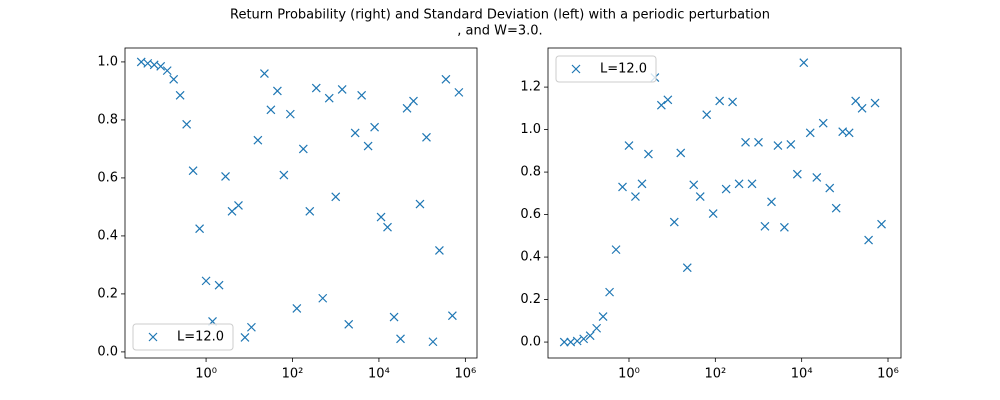 The height and width of the screenshot is (400, 1000). What do you see at coordinates (530, 87) in the screenshot?
I see `y-tick-label: 1.2` at bounding box center [530, 87].